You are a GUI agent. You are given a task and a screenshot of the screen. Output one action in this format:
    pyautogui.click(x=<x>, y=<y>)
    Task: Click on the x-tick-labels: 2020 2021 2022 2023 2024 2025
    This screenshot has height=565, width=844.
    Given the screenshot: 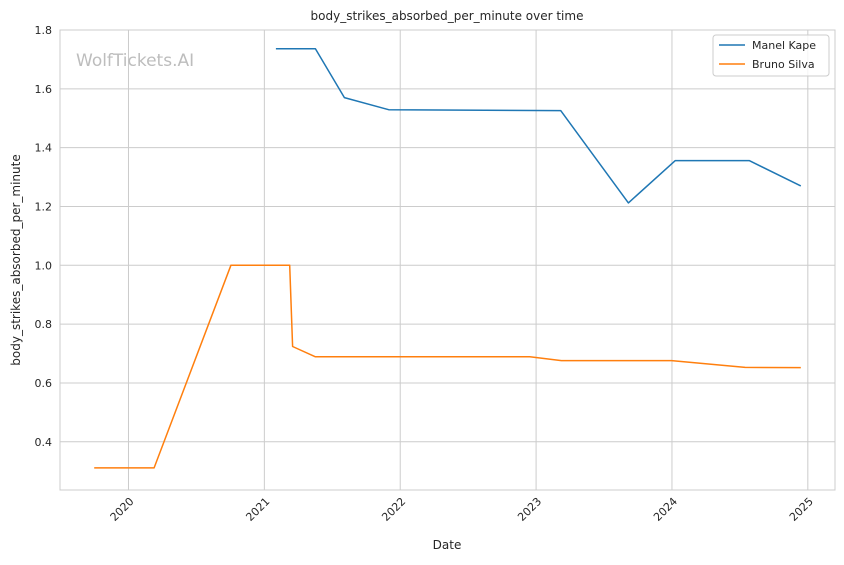 What is the action you would take?
    pyautogui.click(x=462, y=509)
    